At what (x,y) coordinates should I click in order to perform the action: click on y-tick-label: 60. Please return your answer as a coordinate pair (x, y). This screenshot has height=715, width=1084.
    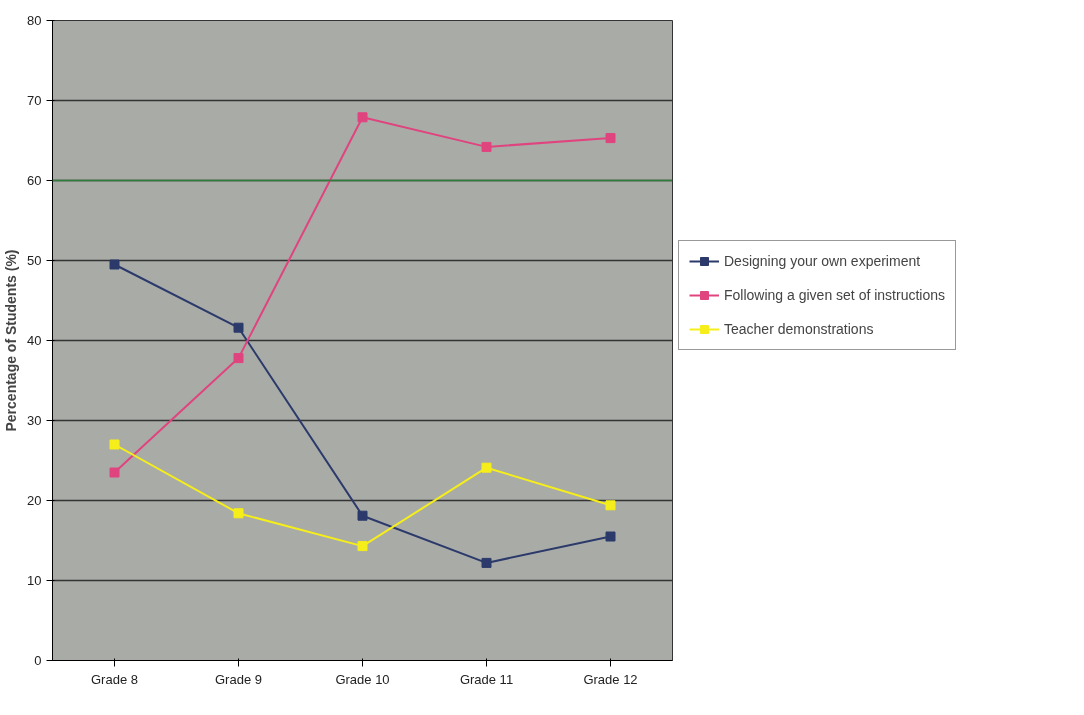
    Looking at the image, I should click on (34, 180).